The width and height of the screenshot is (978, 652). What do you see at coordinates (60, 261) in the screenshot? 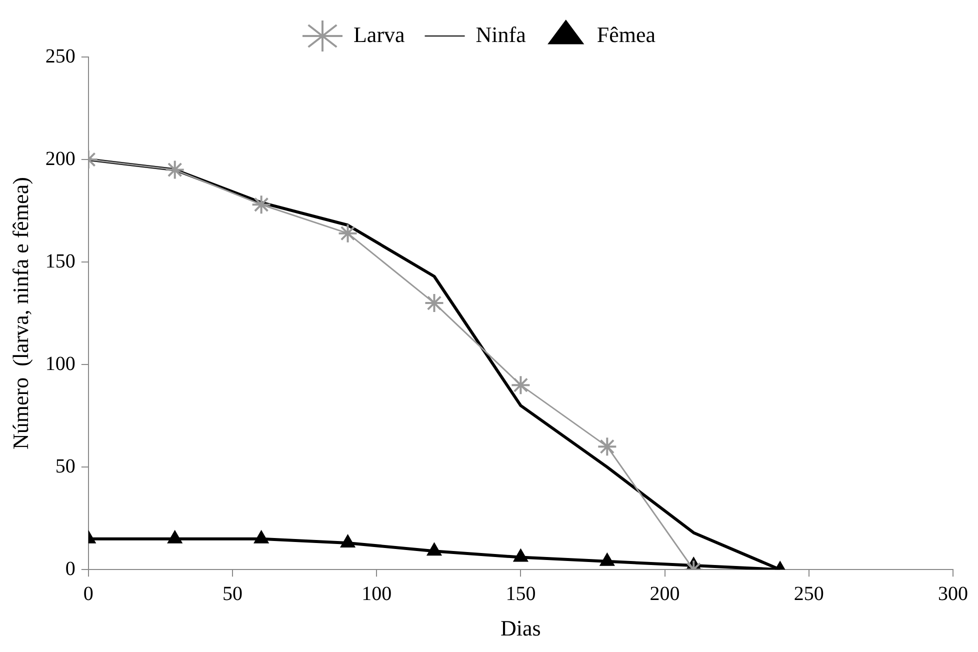
I see `y-tick-label: 150` at bounding box center [60, 261].